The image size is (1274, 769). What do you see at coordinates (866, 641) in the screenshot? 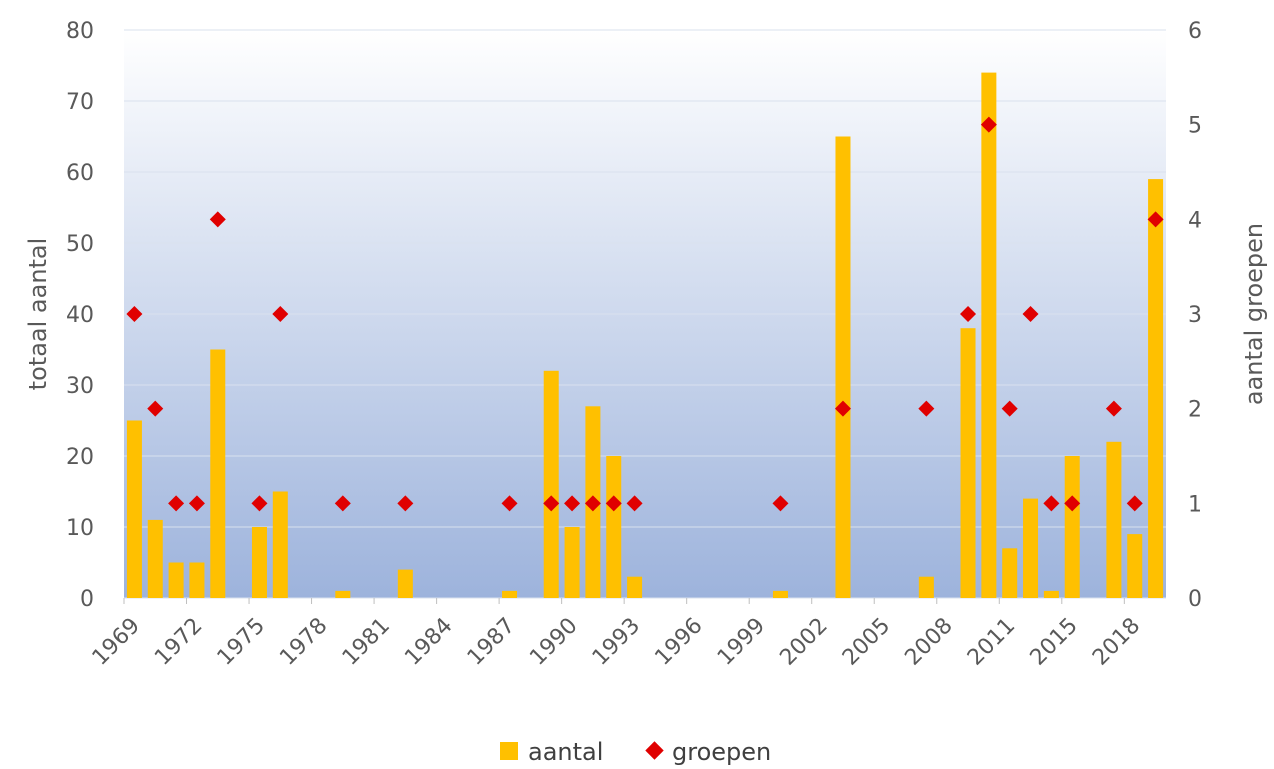
I see `x-tick-label: 2005` at bounding box center [866, 641].